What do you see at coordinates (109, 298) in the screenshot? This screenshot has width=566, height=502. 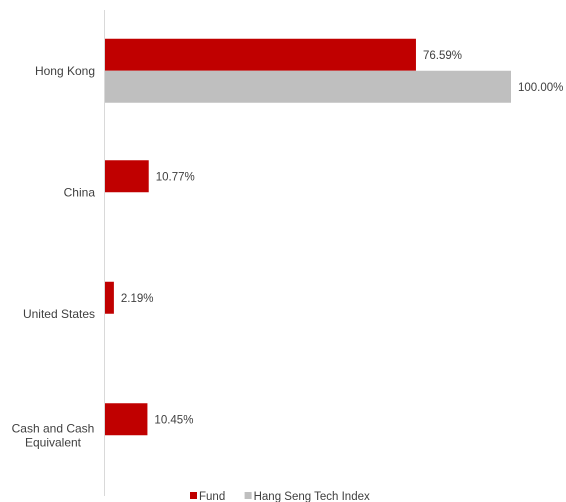 I see `bar-fund-united-states` at bounding box center [109, 298].